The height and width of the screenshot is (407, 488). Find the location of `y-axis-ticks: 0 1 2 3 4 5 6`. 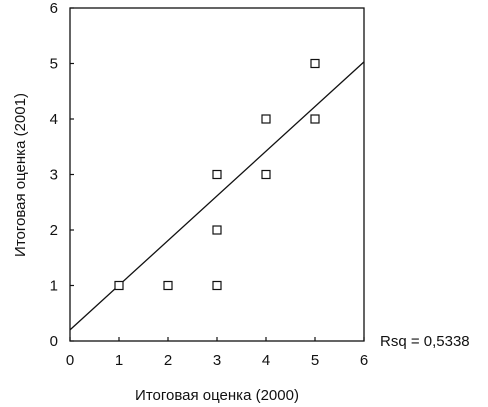

y-axis-ticks: 0 1 2 3 4 5 6 is located at coordinates (62, 175).